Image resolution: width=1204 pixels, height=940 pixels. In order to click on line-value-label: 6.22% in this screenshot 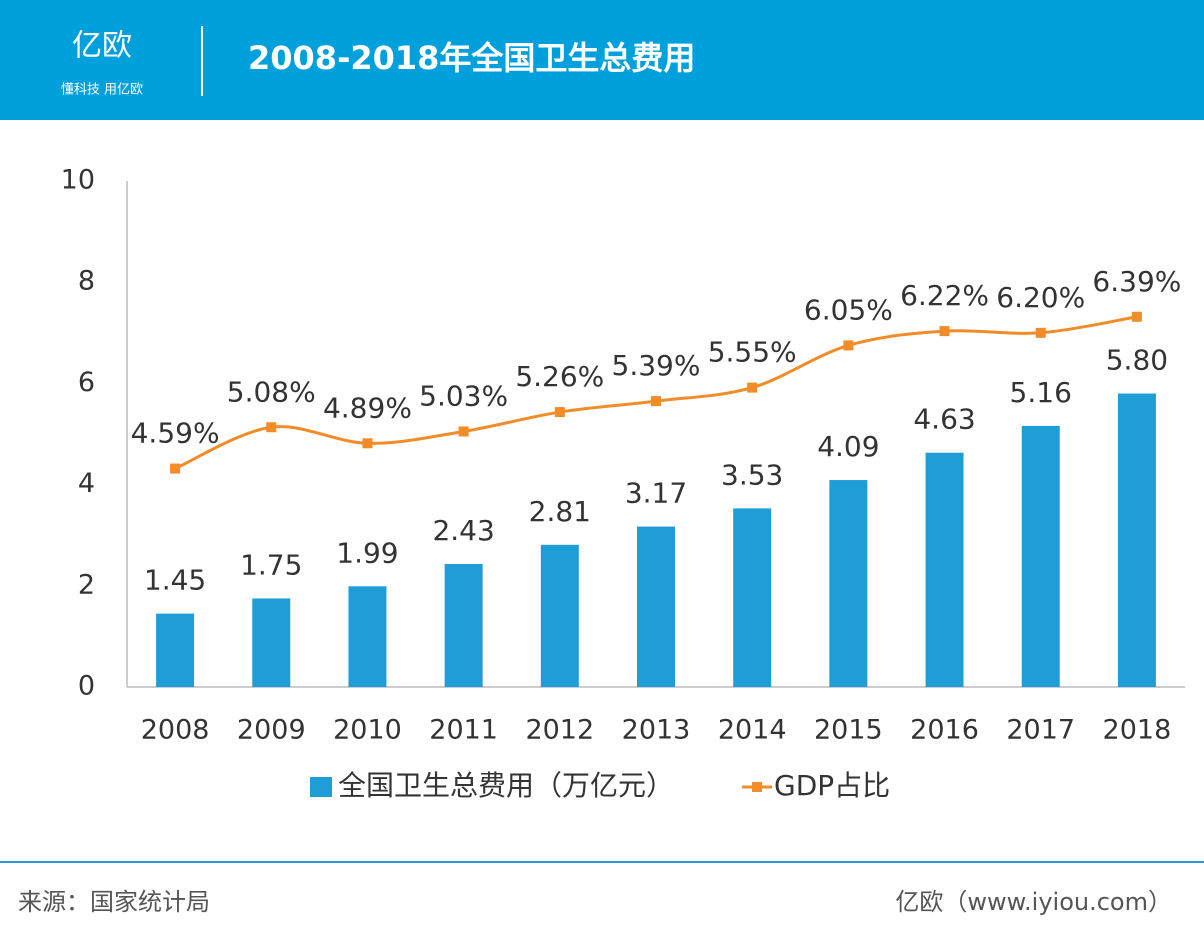, I will do `click(944, 295)`.